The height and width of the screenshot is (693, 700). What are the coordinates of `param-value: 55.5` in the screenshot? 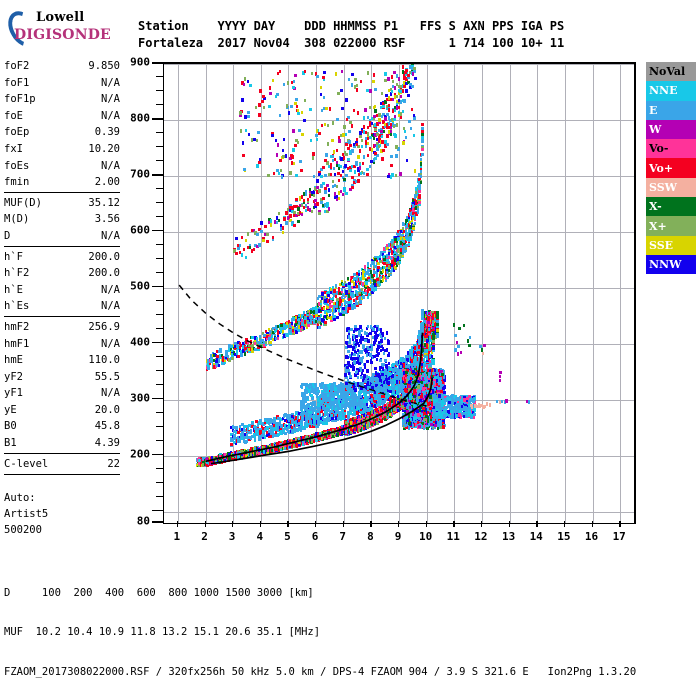 It's located at (107, 377).